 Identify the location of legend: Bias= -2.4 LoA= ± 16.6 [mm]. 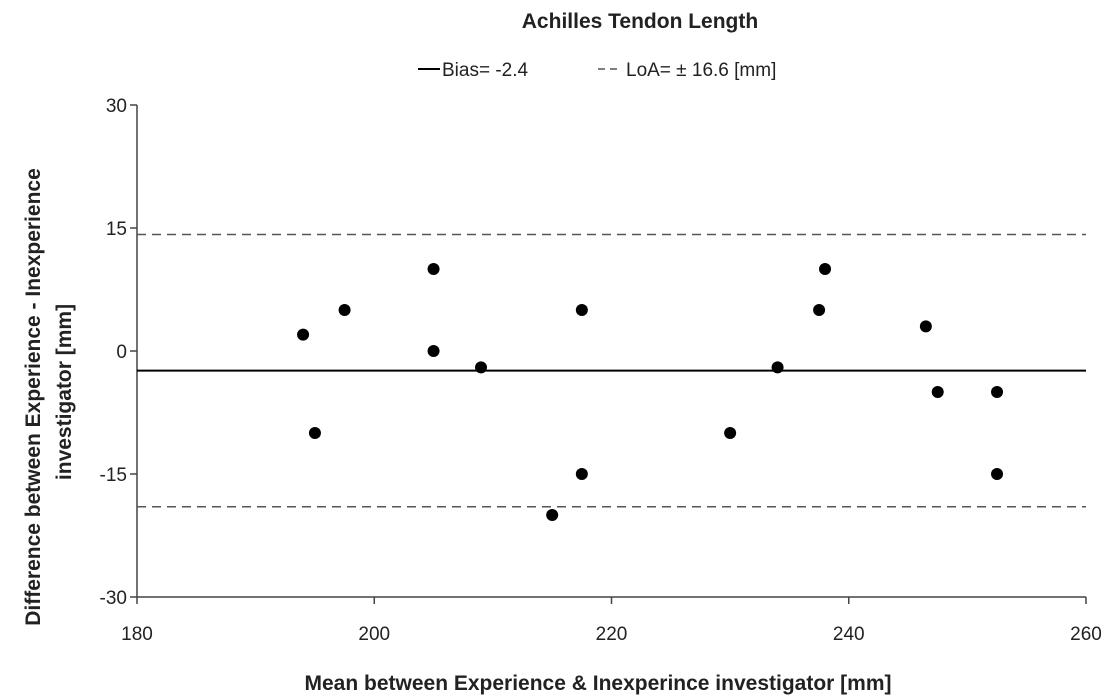
(597, 70).